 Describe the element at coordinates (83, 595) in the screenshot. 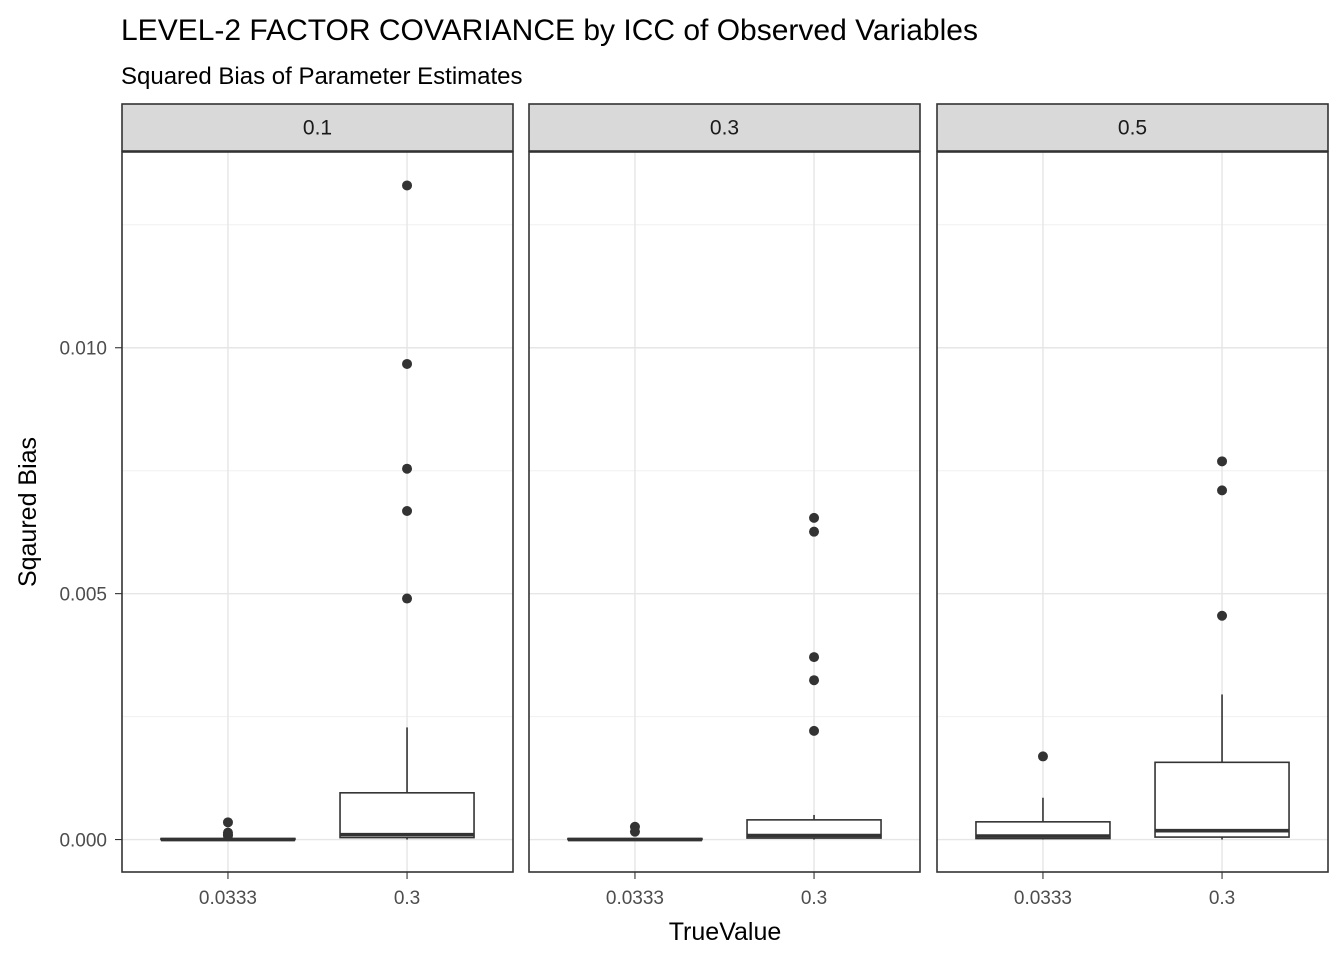

I see `y-tick-label: 0.005` at that location.